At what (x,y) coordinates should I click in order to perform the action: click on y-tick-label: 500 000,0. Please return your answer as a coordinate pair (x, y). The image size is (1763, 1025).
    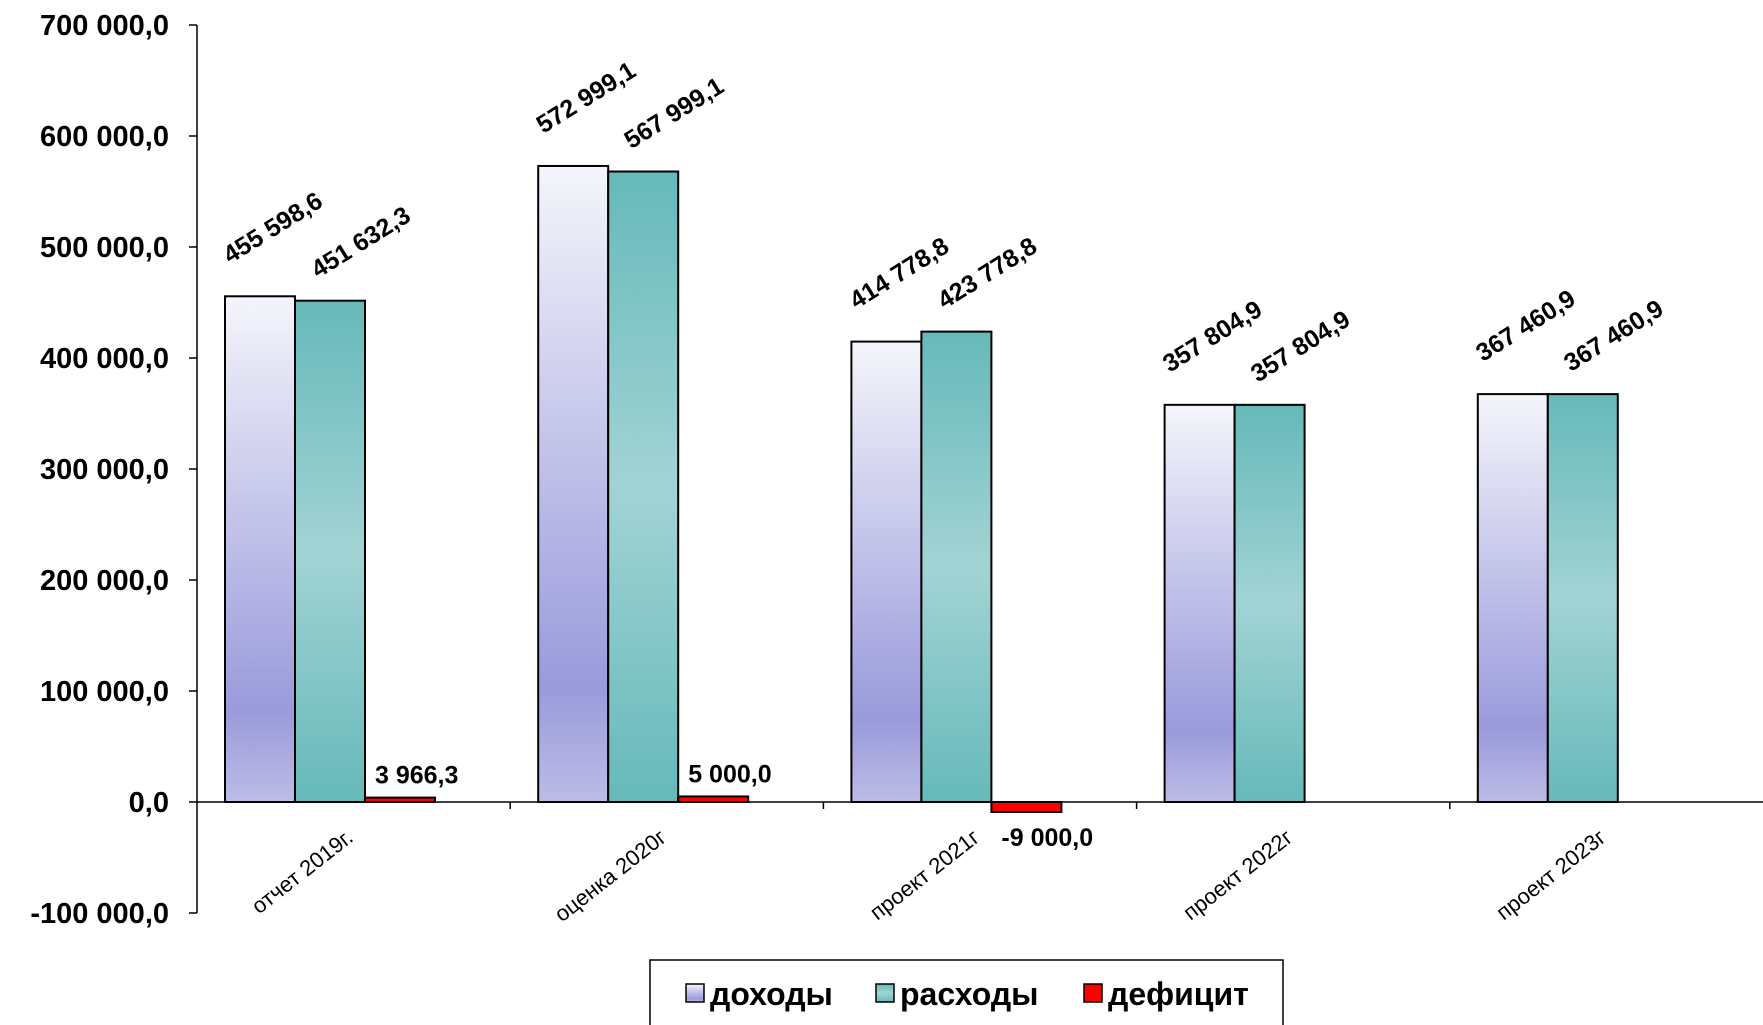
    Looking at the image, I should click on (104, 248).